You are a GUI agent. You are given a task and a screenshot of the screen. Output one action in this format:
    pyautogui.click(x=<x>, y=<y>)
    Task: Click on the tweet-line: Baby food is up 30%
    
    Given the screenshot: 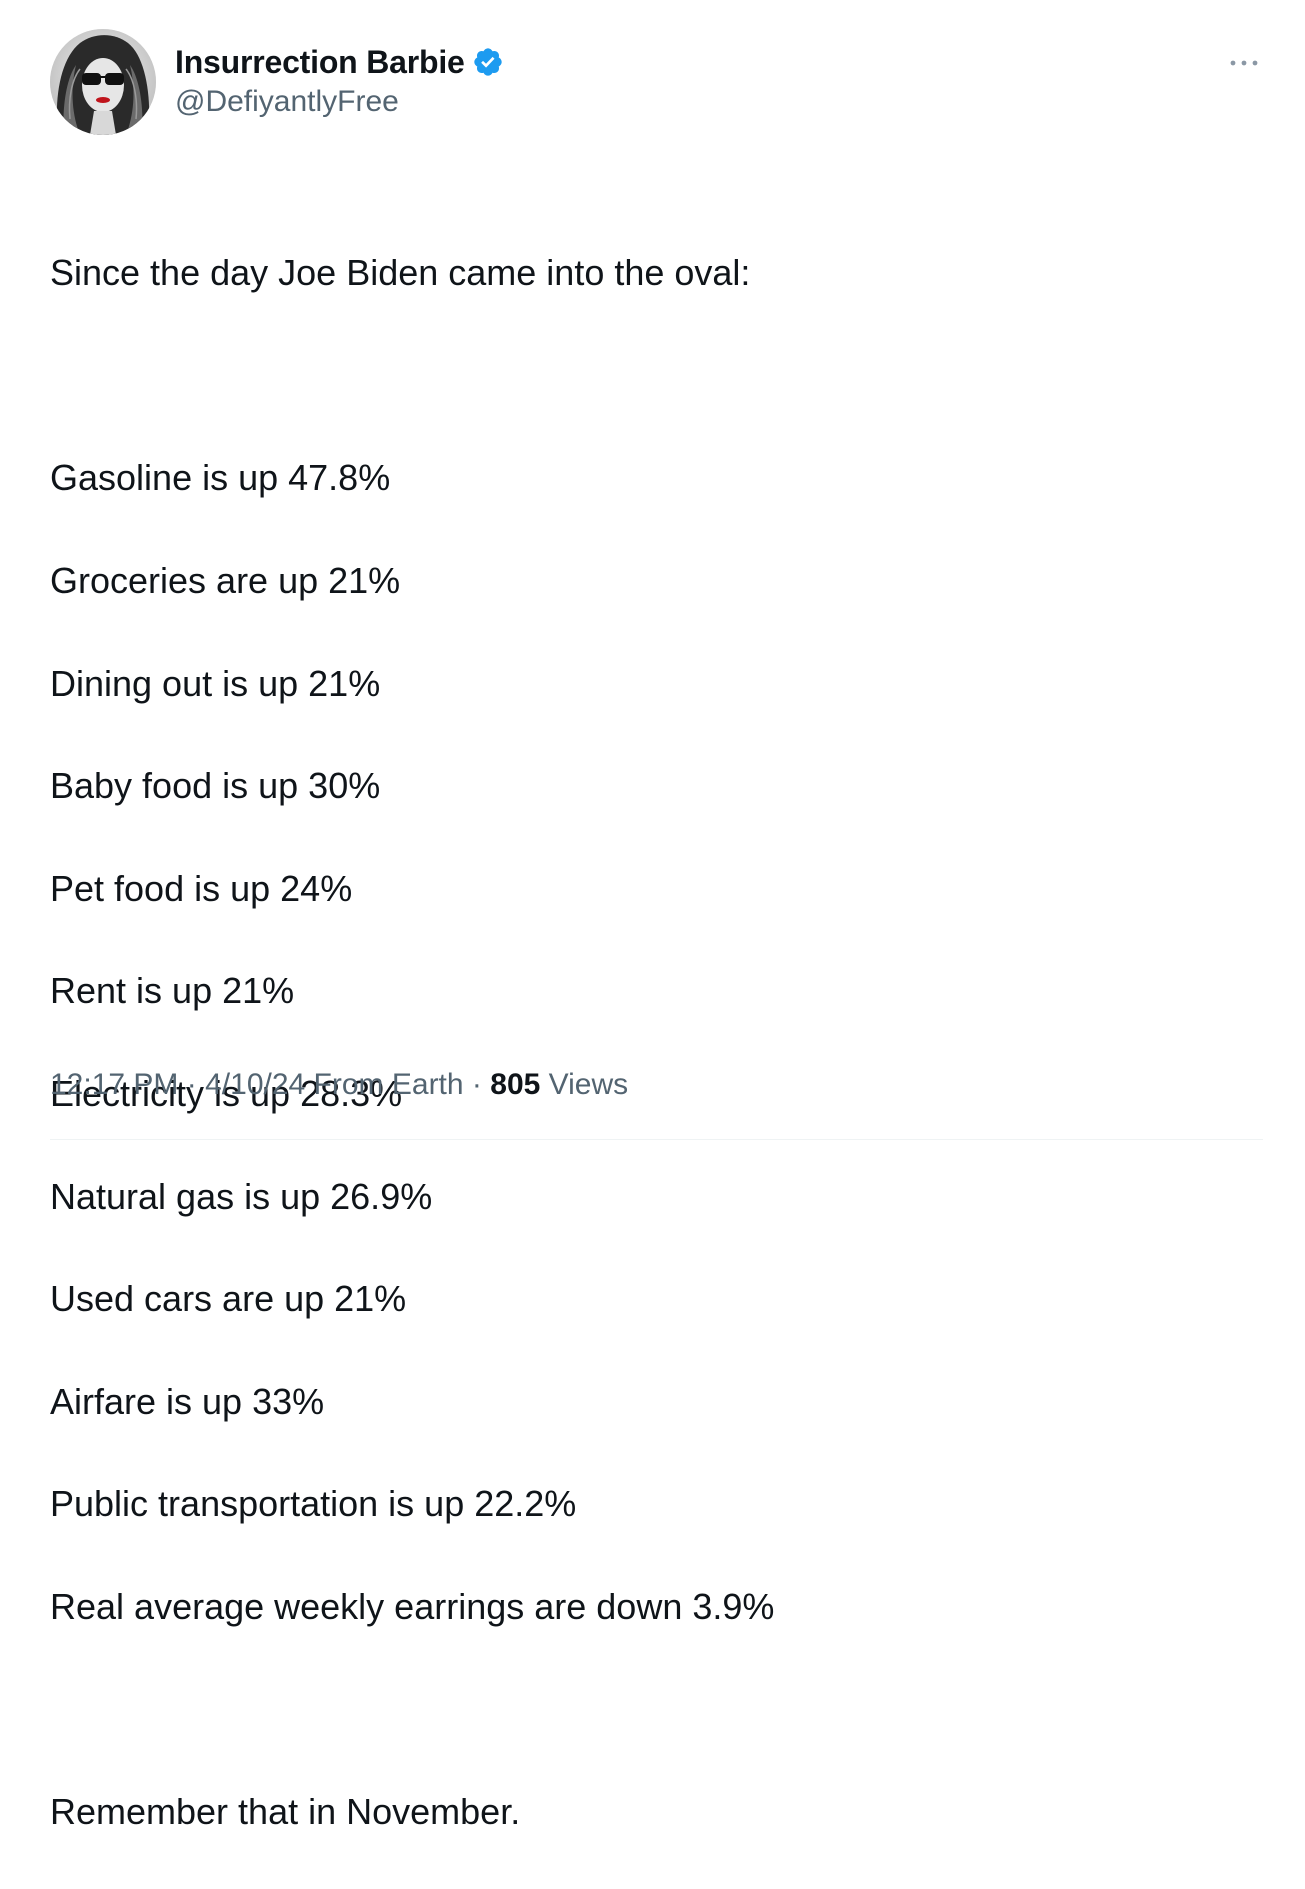 What is the action you would take?
    pyautogui.click(x=215, y=786)
    